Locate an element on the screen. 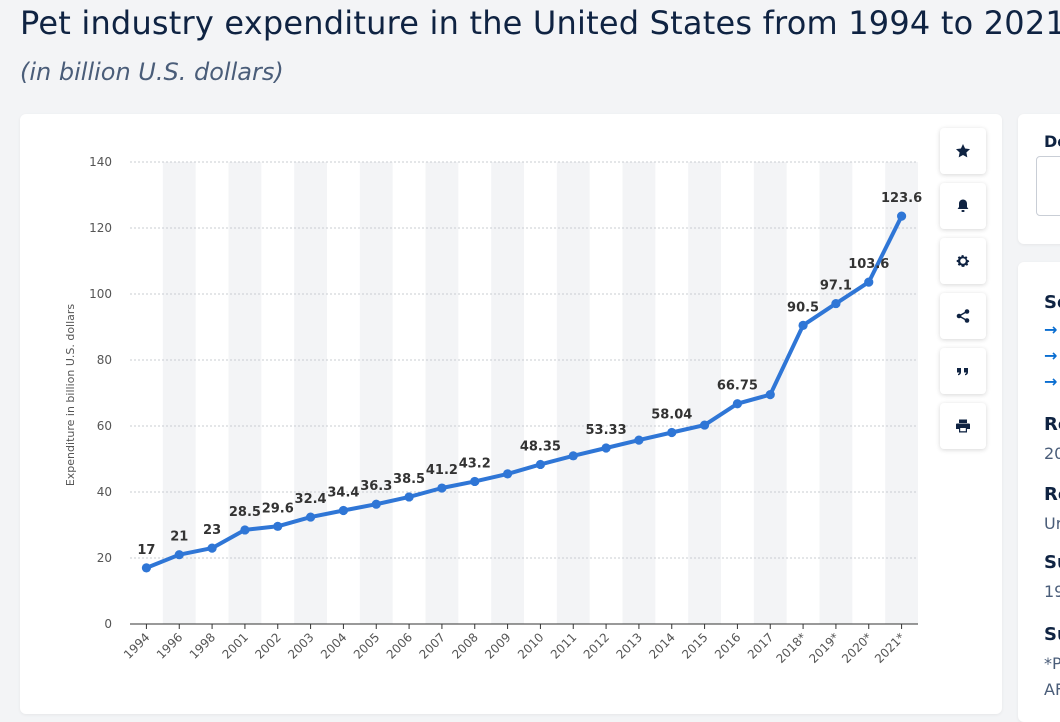 The height and width of the screenshot is (722, 1060). star-icon is located at coordinates (963, 151).